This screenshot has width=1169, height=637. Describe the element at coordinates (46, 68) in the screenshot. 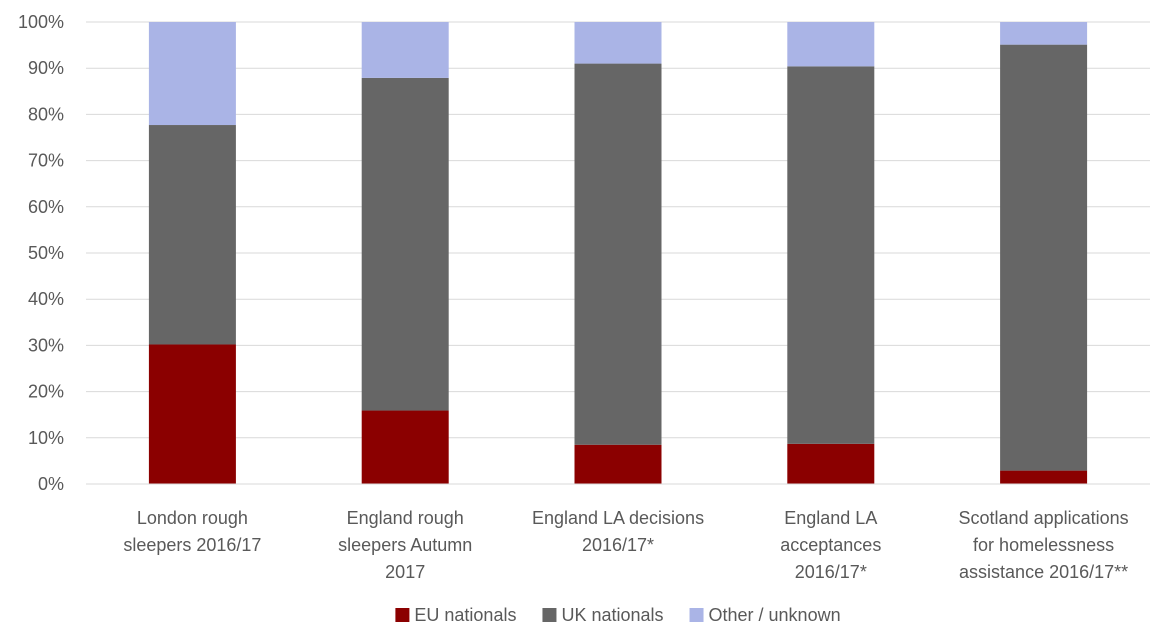

I see `y-tick-label: 90%` at that location.